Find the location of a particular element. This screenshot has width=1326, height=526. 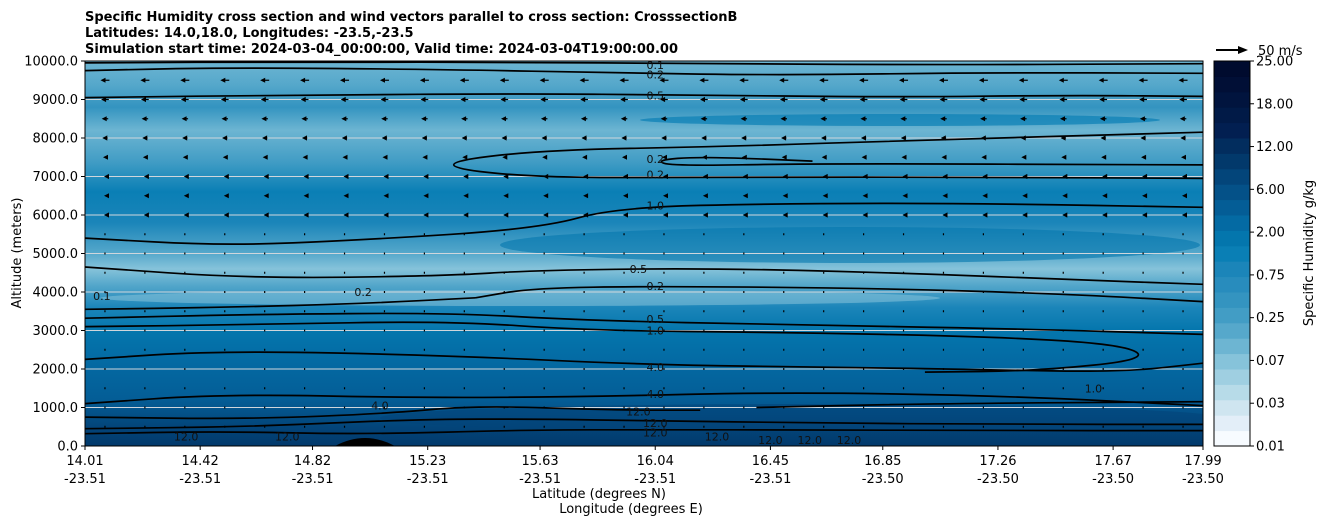

x-tick-label-lat: 15.23 is located at coordinates (427, 461).